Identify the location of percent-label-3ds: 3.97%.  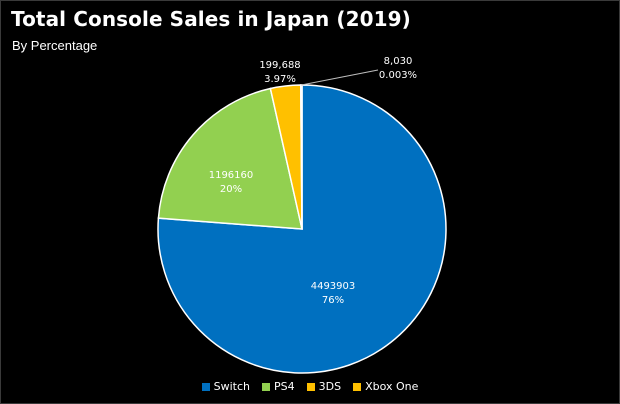
(280, 79).